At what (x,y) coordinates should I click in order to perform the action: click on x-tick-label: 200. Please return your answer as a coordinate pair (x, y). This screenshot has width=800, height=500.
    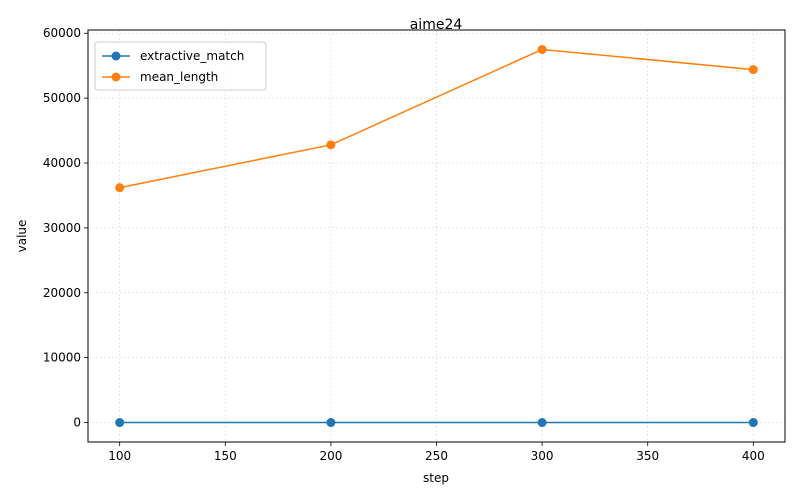
    Looking at the image, I should click on (330, 456).